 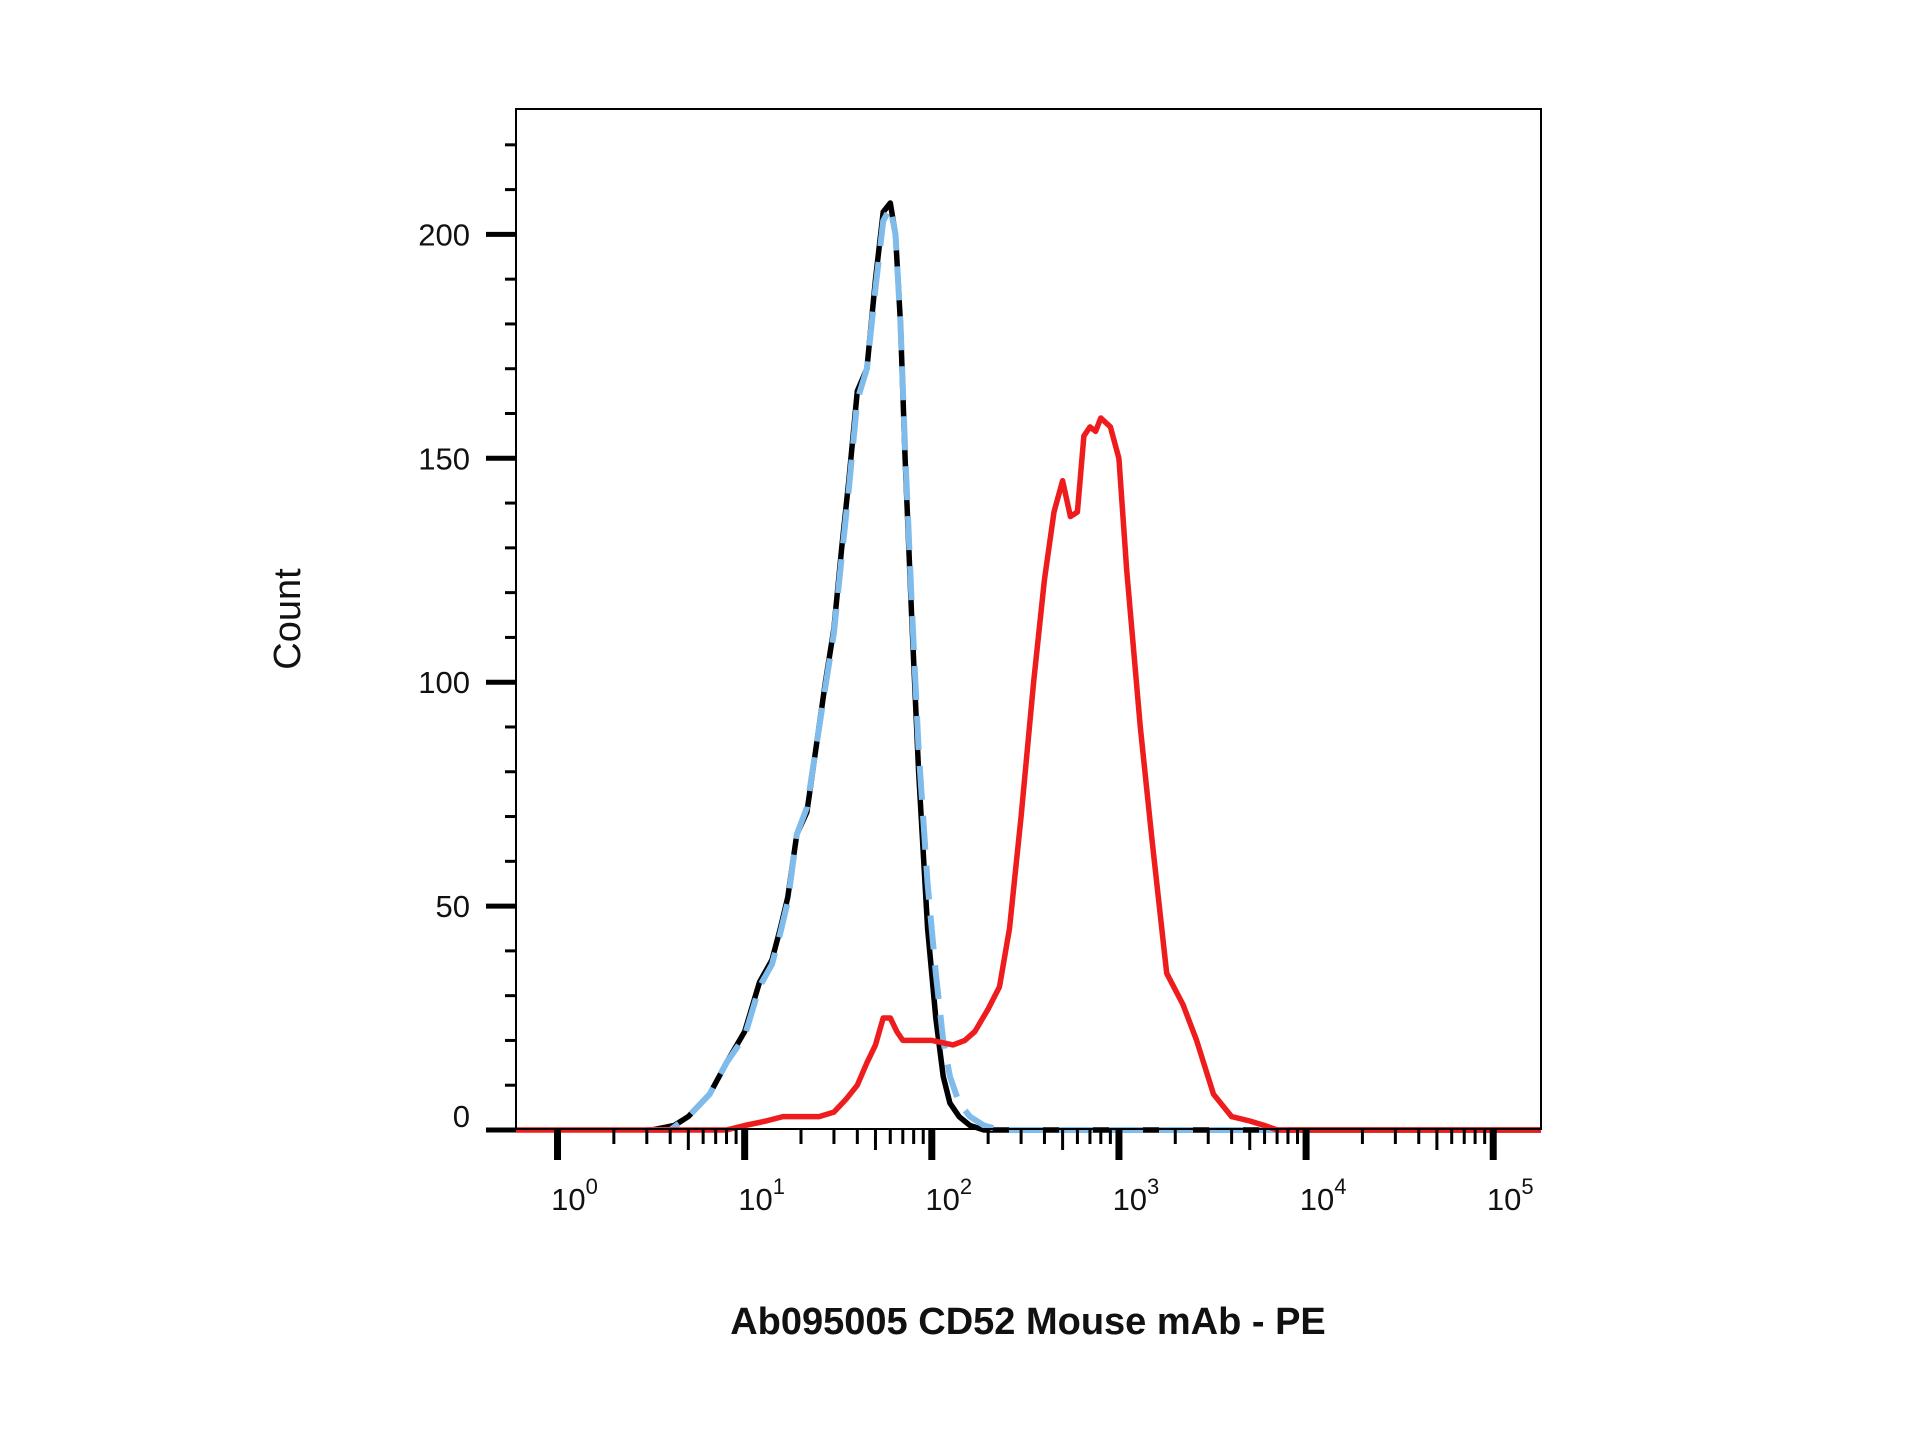 I want to click on y-tick-label: 0, so click(x=461, y=1116).